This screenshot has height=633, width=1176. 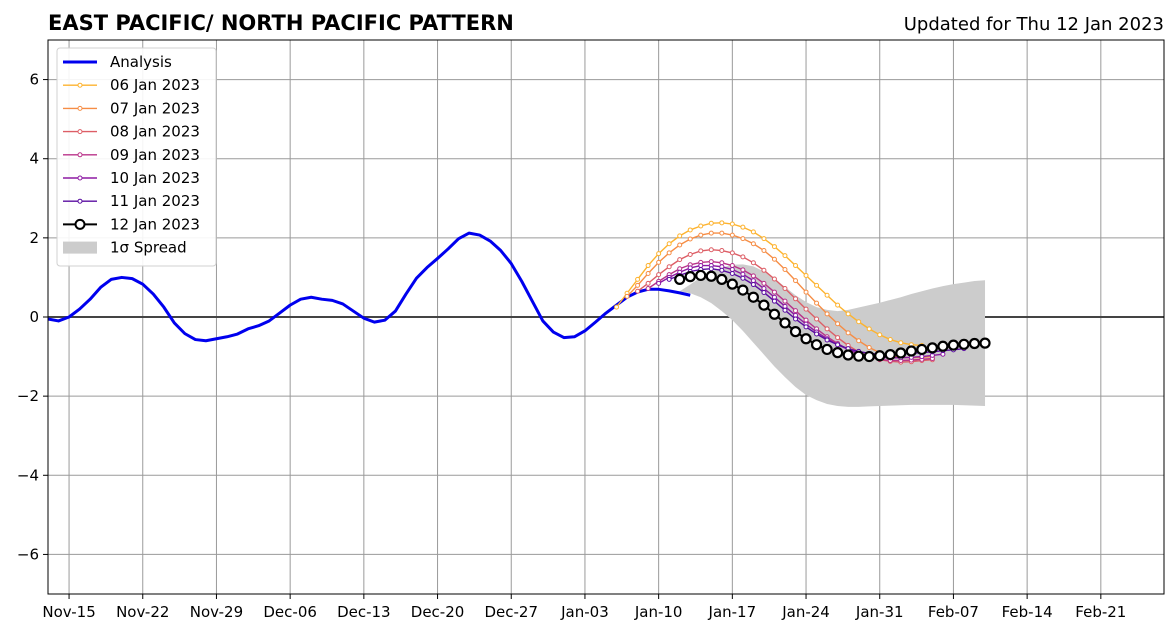 What do you see at coordinates (155, 178) in the screenshot?
I see `legend-label: 10 Jan 2023` at bounding box center [155, 178].